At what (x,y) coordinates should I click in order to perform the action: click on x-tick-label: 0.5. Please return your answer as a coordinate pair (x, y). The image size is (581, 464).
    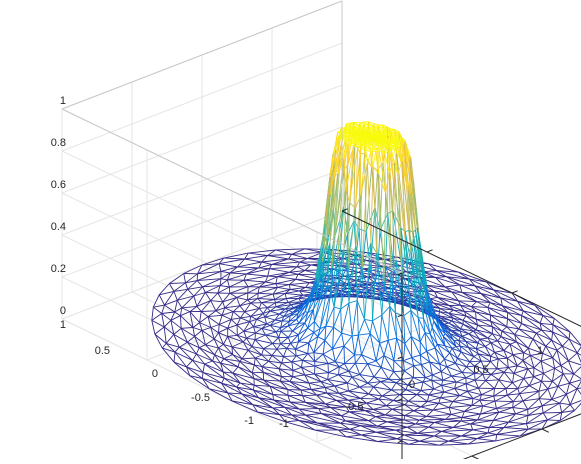
    Looking at the image, I should click on (480, 370).